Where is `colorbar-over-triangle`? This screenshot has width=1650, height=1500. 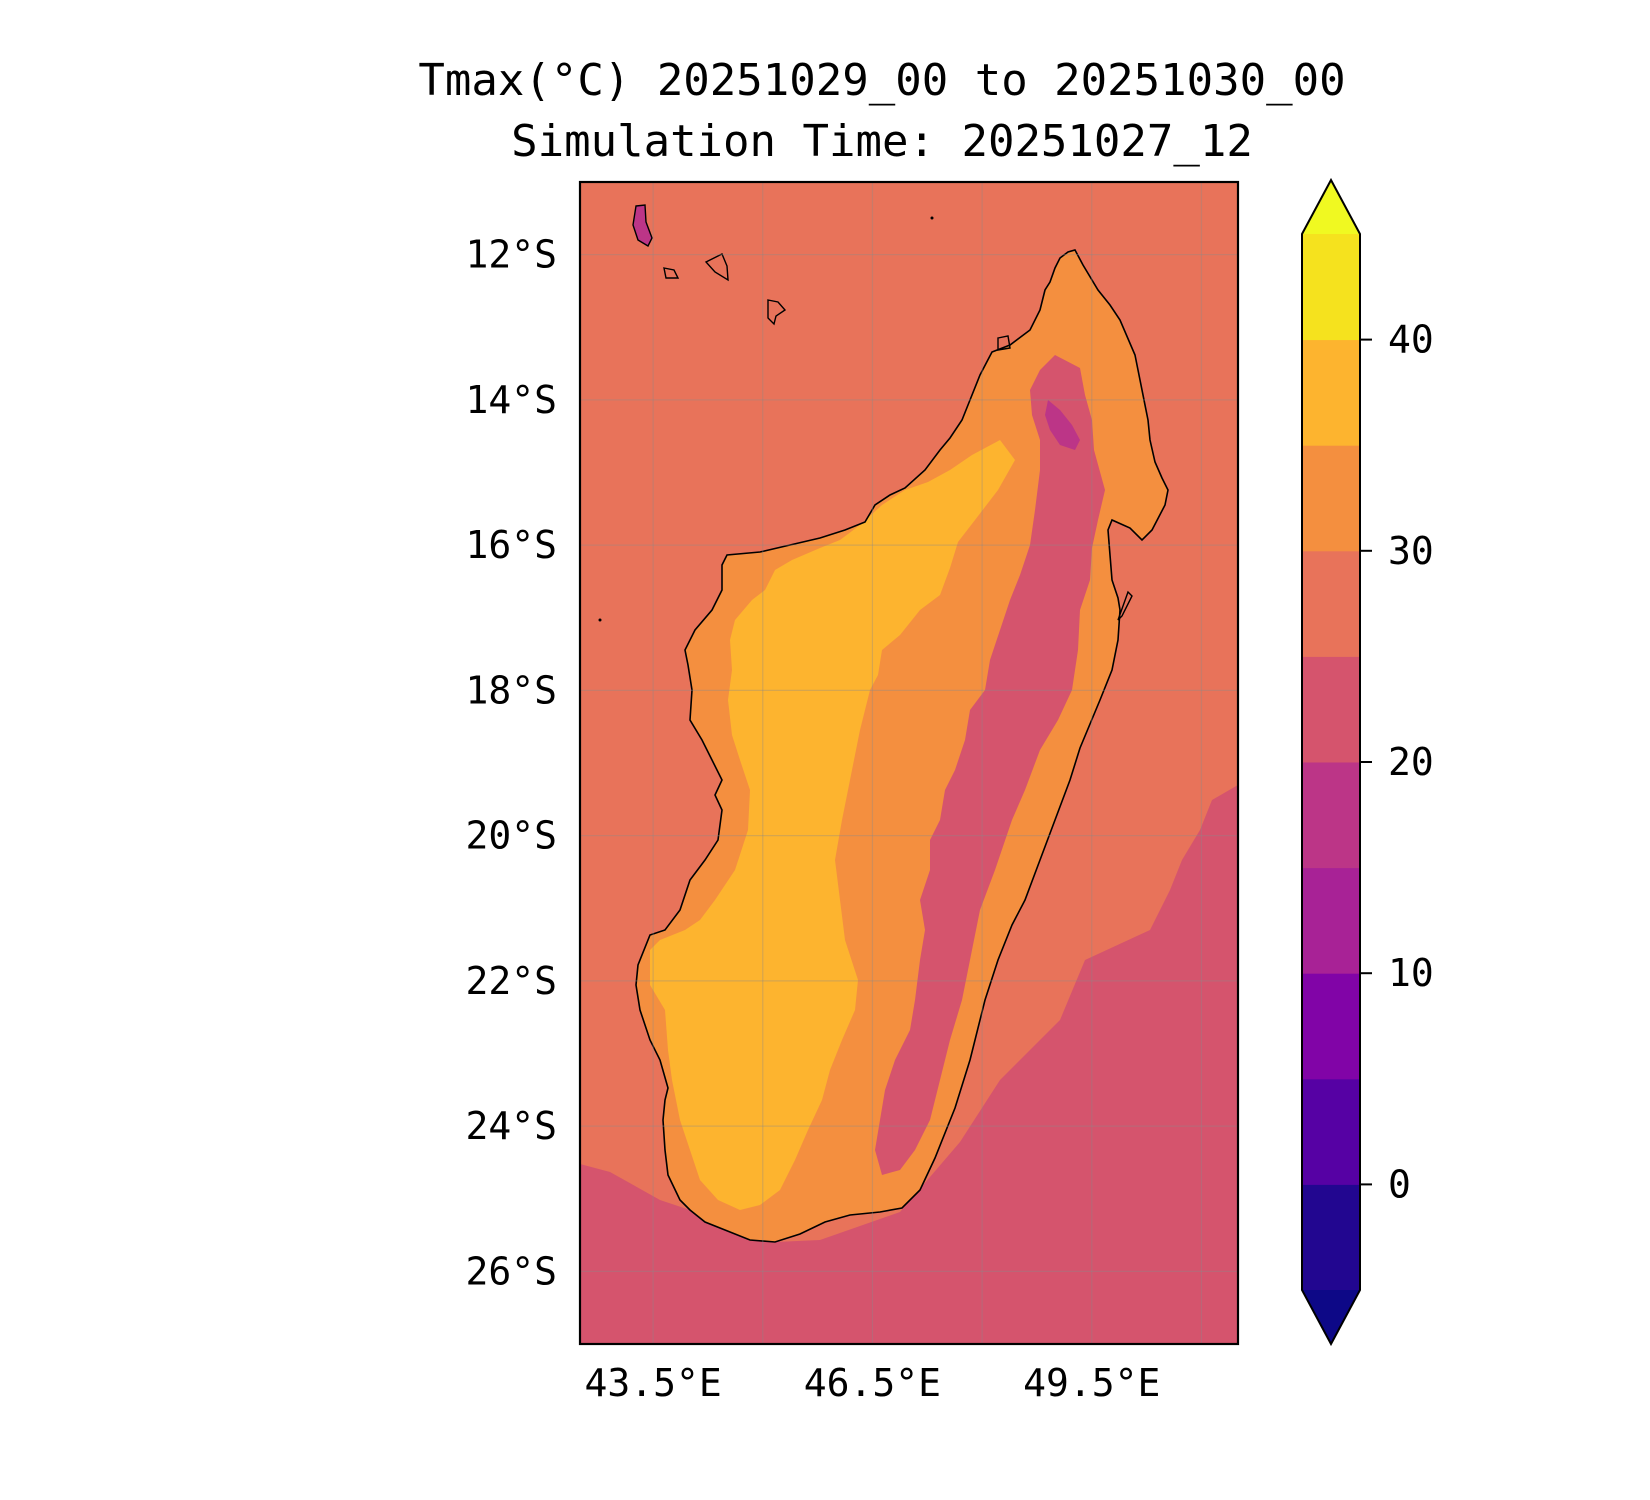 colorbar-over-triangle is located at coordinates (1331, 207).